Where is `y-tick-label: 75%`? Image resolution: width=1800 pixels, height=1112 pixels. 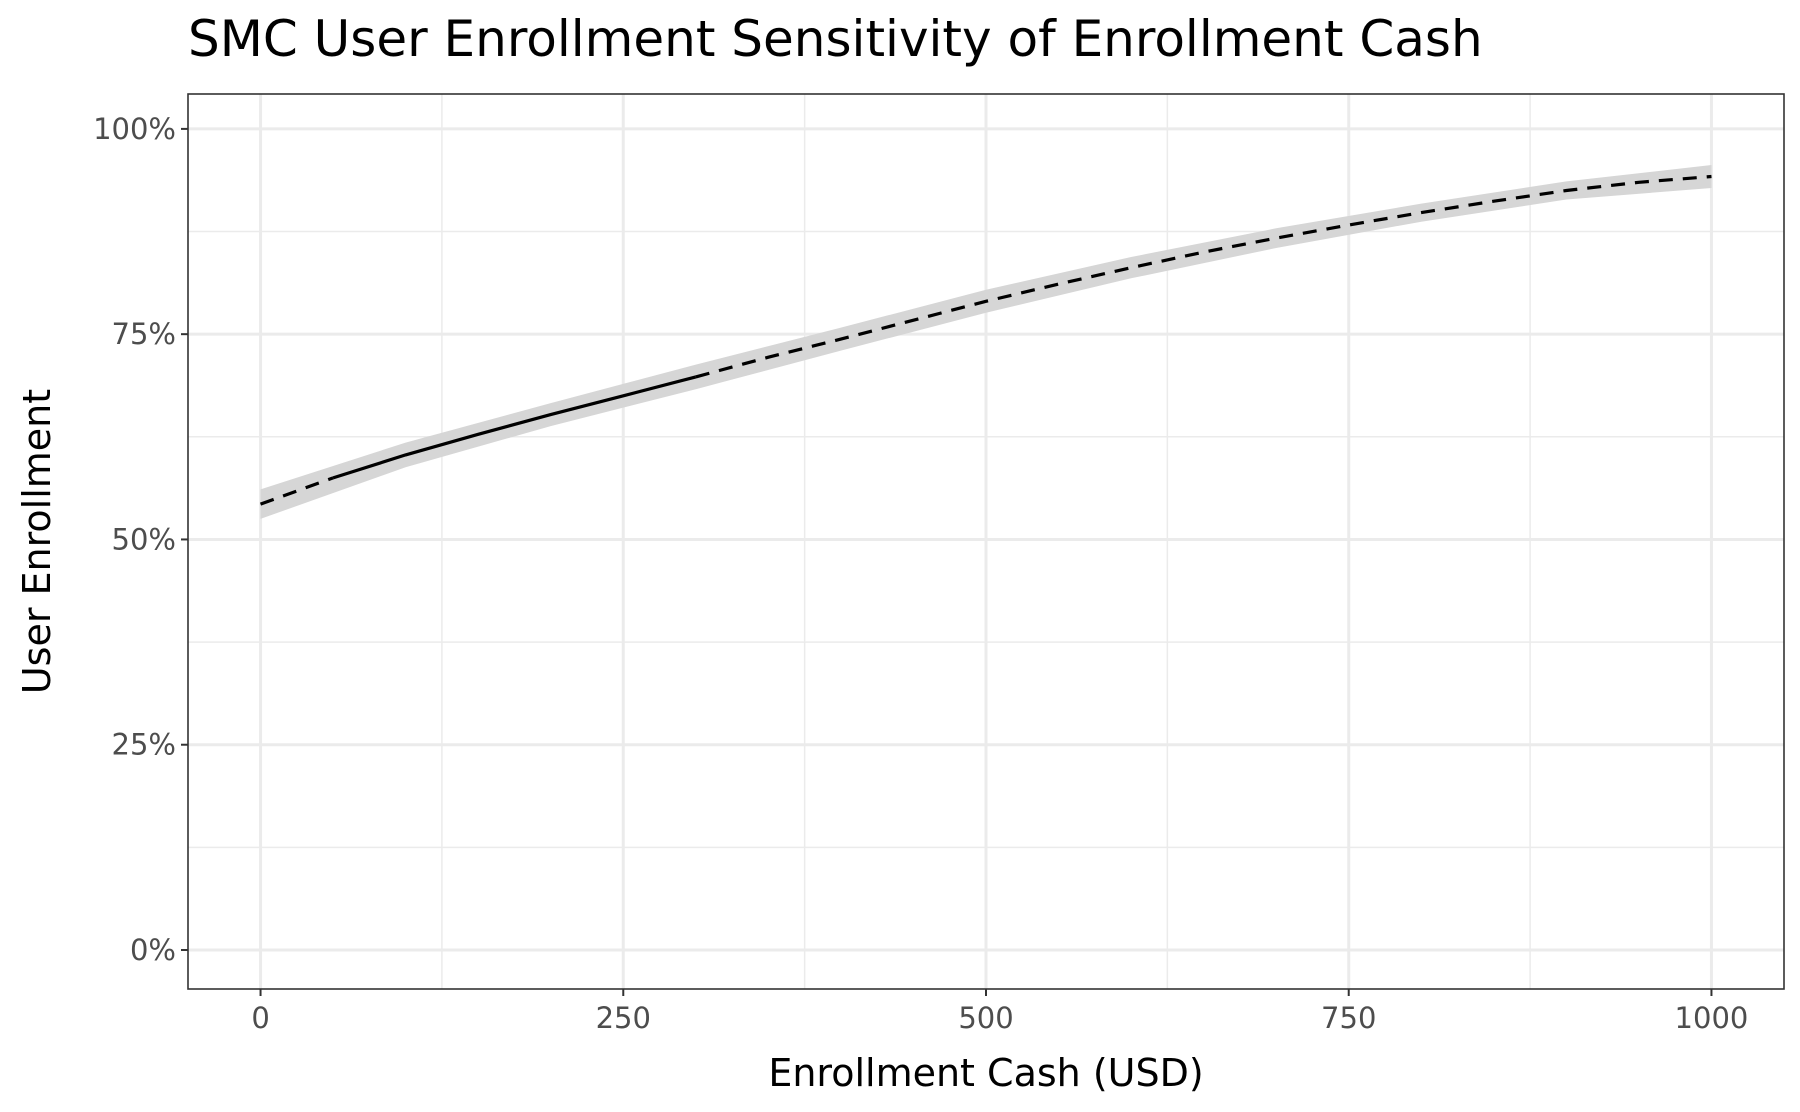
y-tick-label: 75% is located at coordinates (144, 334).